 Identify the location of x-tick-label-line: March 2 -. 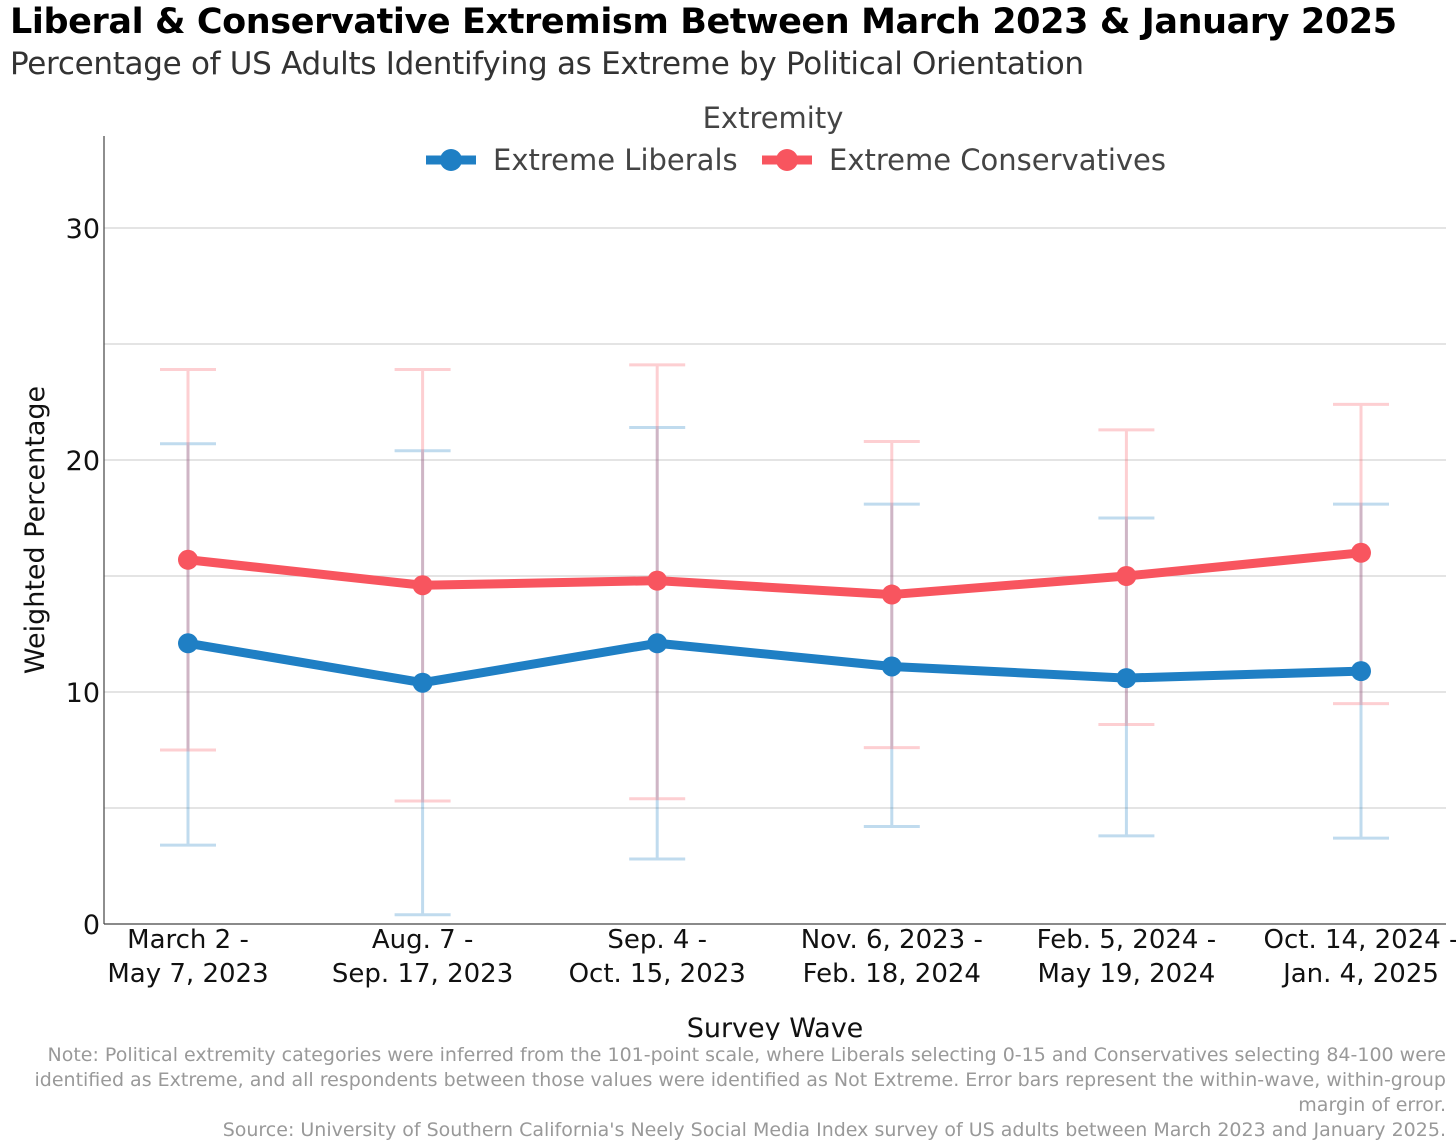
(188, 940).